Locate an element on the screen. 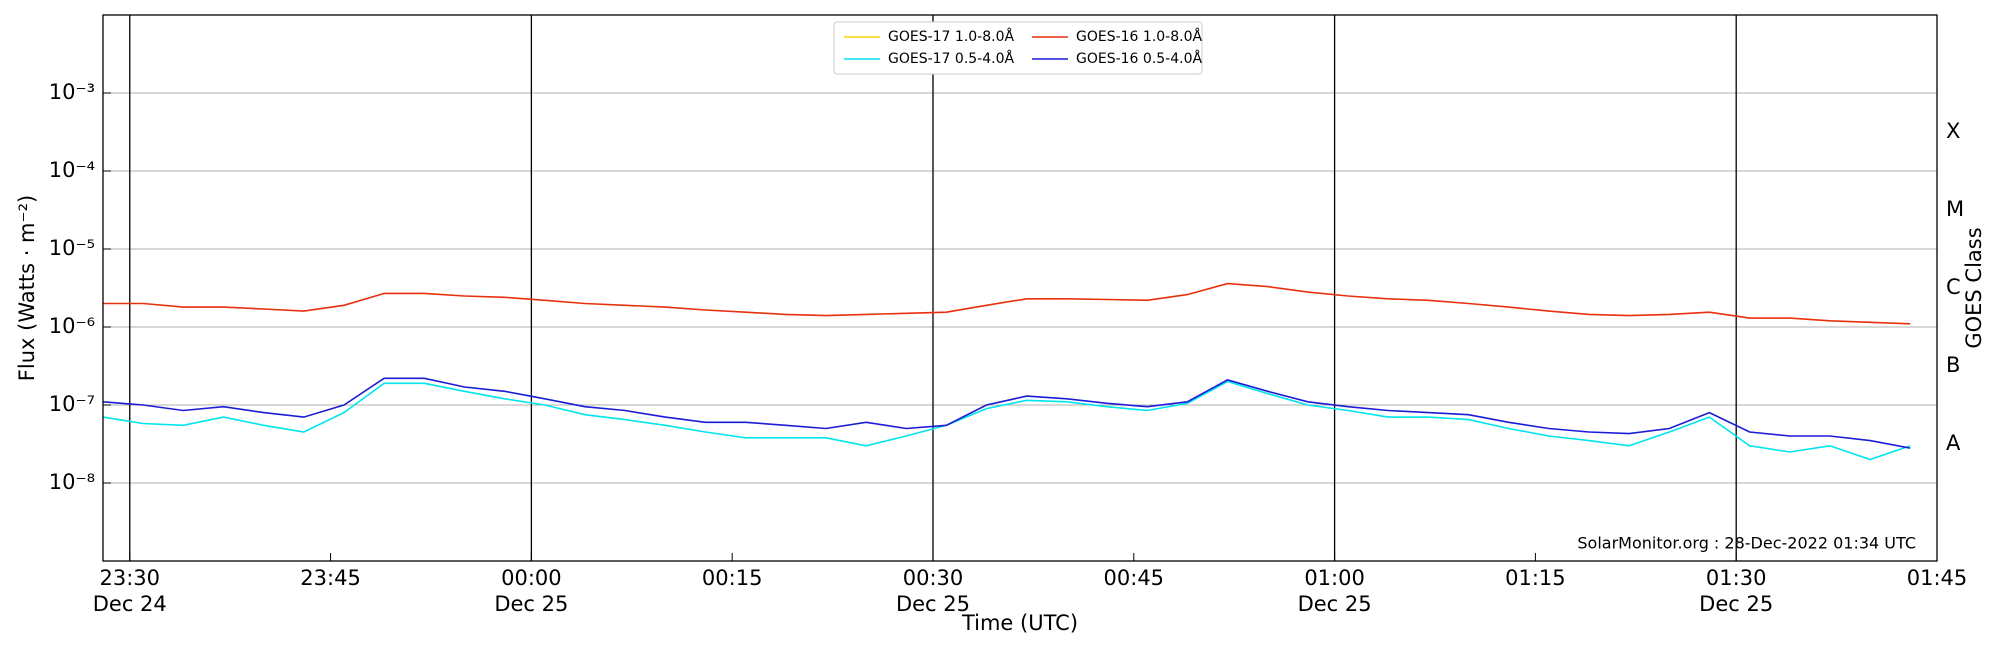 The height and width of the screenshot is (650, 2000). y-tick-label: 10⁻⁴ is located at coordinates (72, 170).